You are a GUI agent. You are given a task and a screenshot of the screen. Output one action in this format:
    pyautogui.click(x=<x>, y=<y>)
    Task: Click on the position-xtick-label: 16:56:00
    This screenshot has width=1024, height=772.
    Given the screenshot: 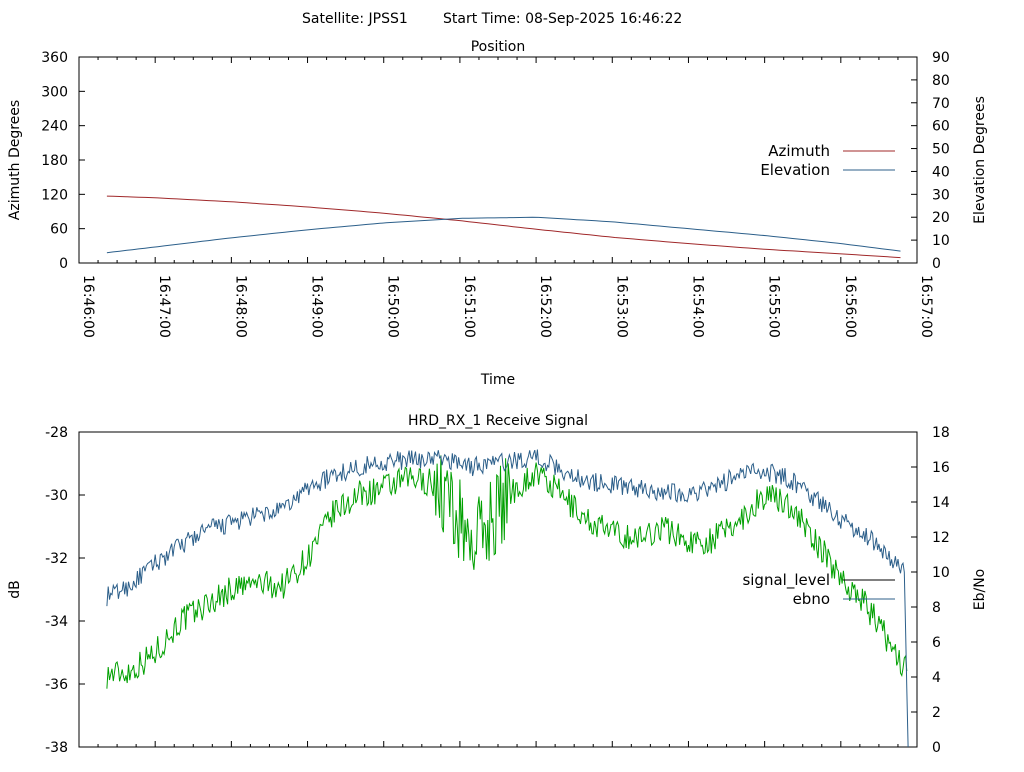 What is the action you would take?
    pyautogui.click(x=850, y=306)
    